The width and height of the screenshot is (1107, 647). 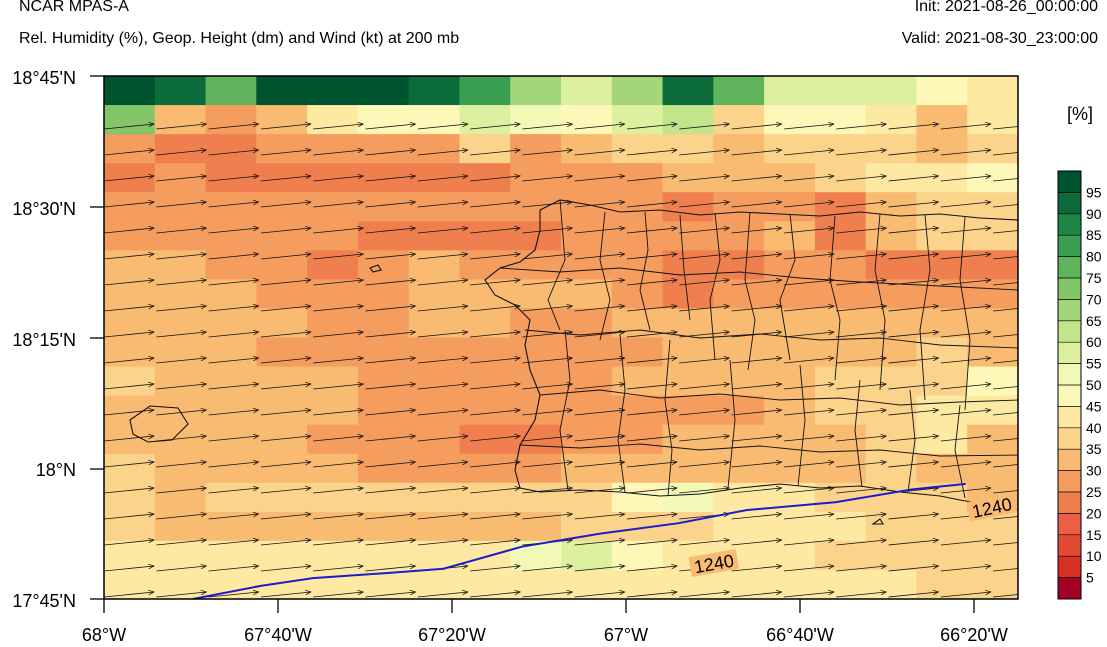 What do you see at coordinates (1094, 535) in the screenshot?
I see `colorbar-level-label: 15` at bounding box center [1094, 535].